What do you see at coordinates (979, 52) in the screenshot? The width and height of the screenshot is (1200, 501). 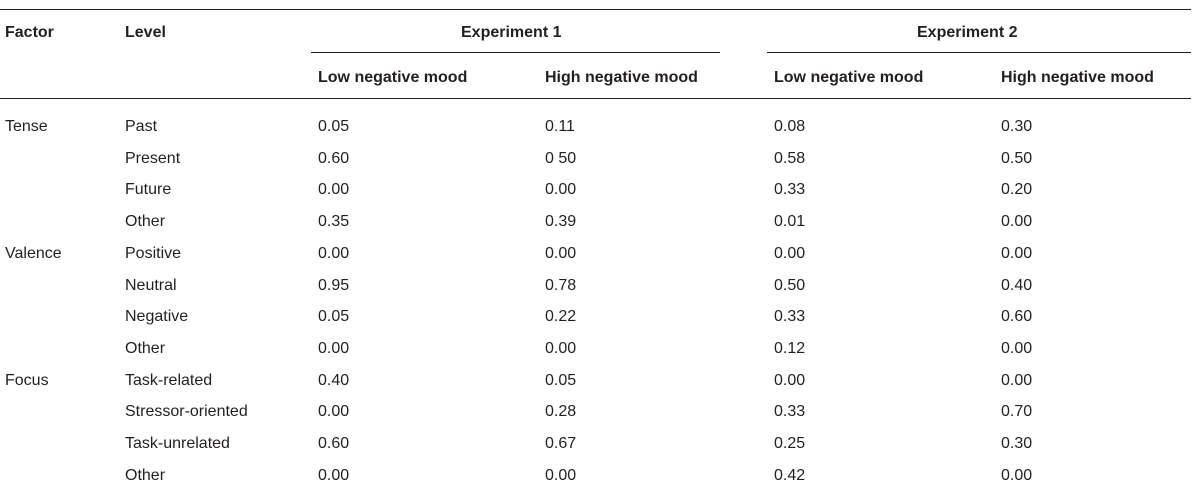 I see `experiment2-underline` at bounding box center [979, 52].